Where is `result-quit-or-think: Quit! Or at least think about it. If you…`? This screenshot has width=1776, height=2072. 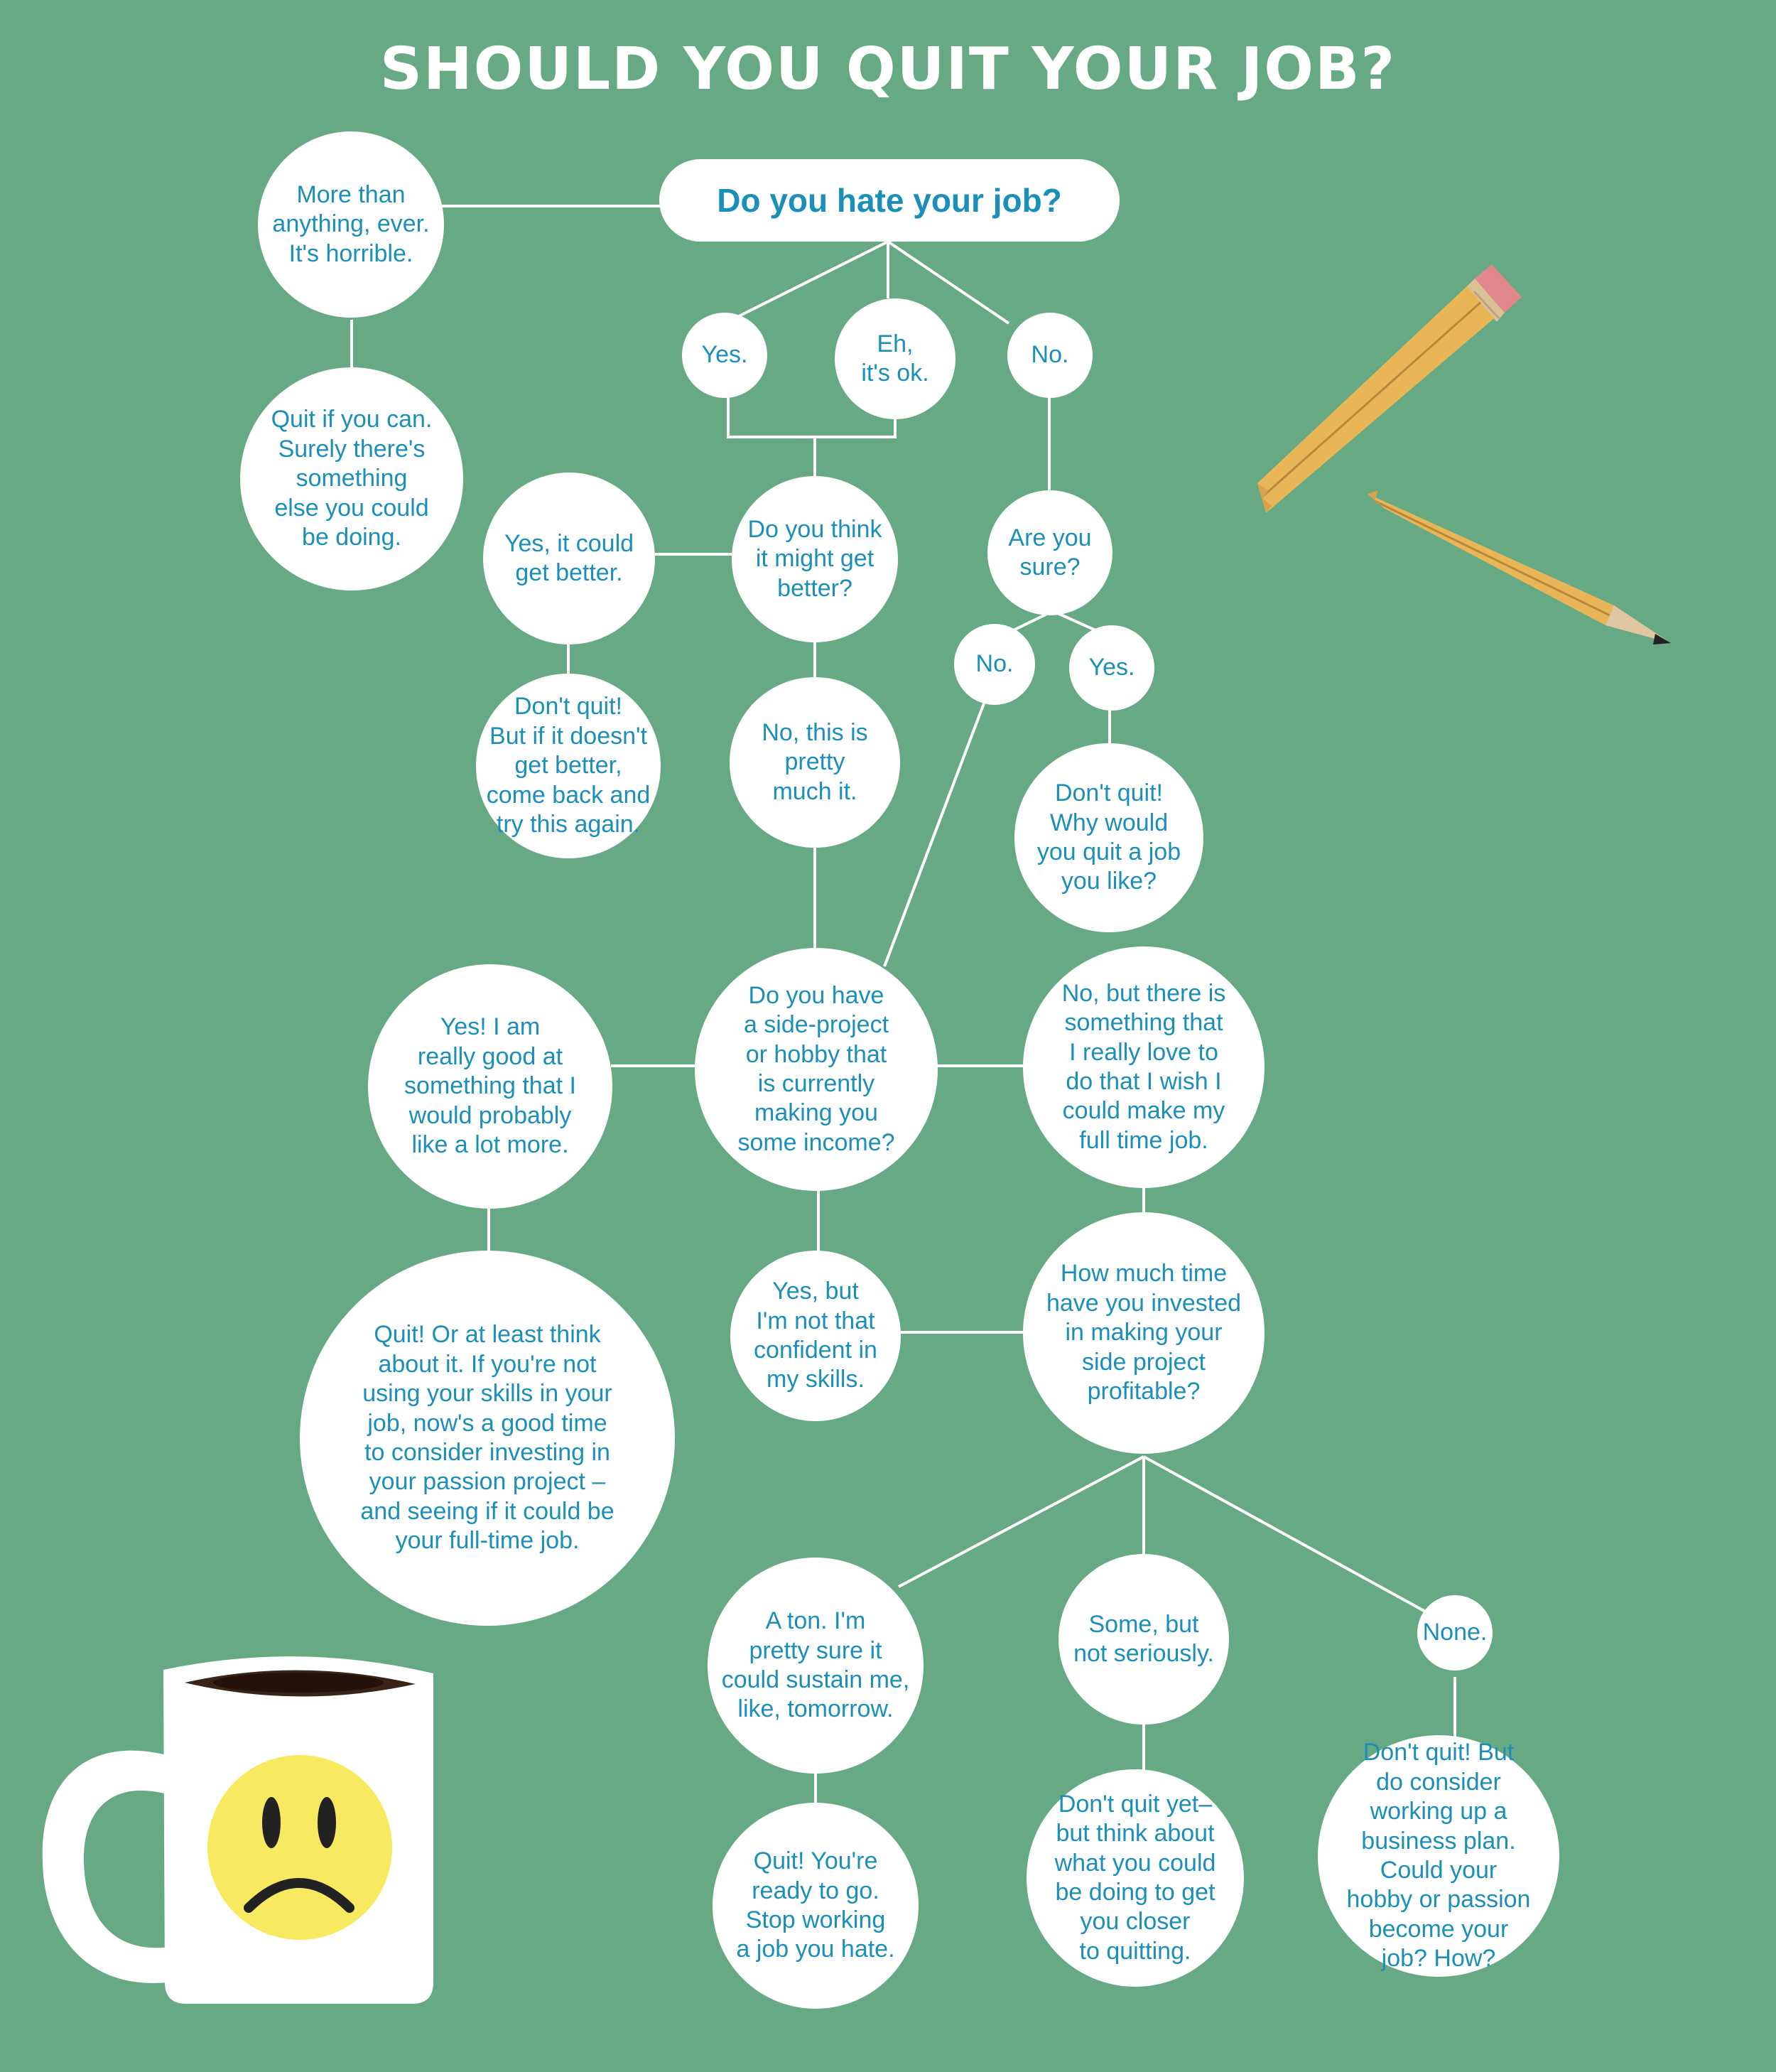 result-quit-or-think: Quit! Or at least think about it. If you… is located at coordinates (488, 1438).